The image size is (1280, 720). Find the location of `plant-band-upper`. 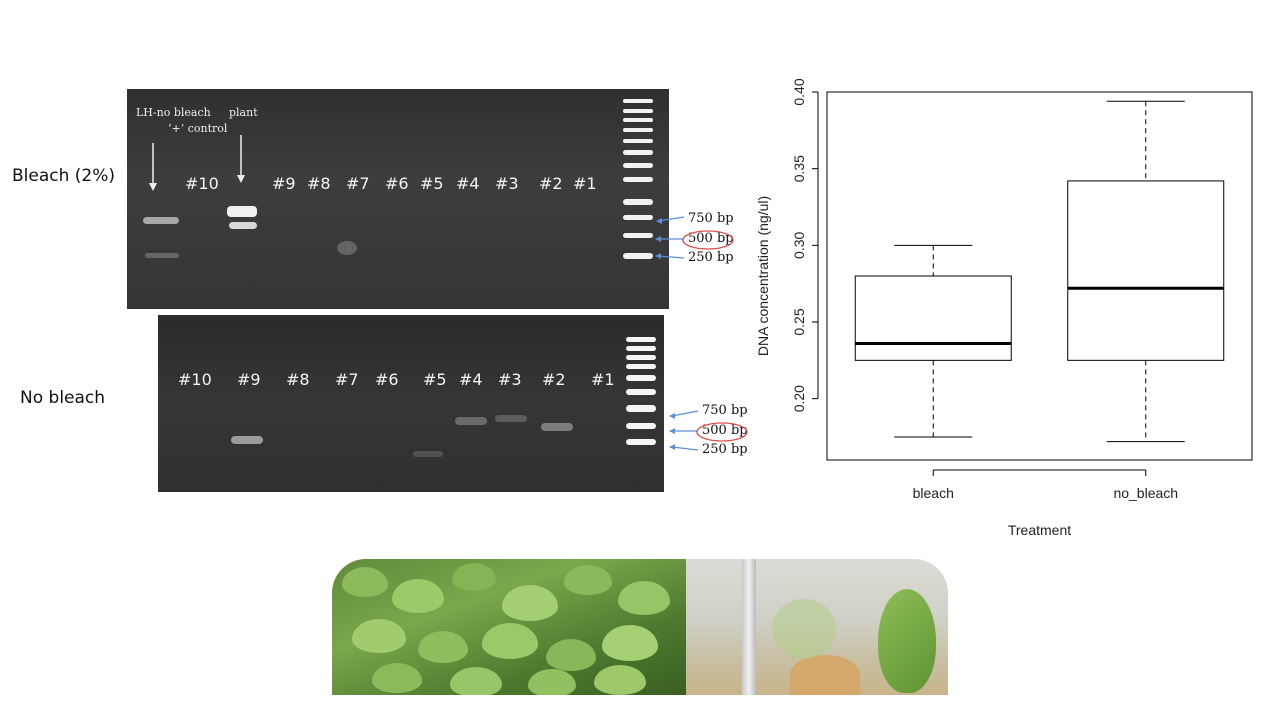

plant-band-upper is located at coordinates (242, 211).